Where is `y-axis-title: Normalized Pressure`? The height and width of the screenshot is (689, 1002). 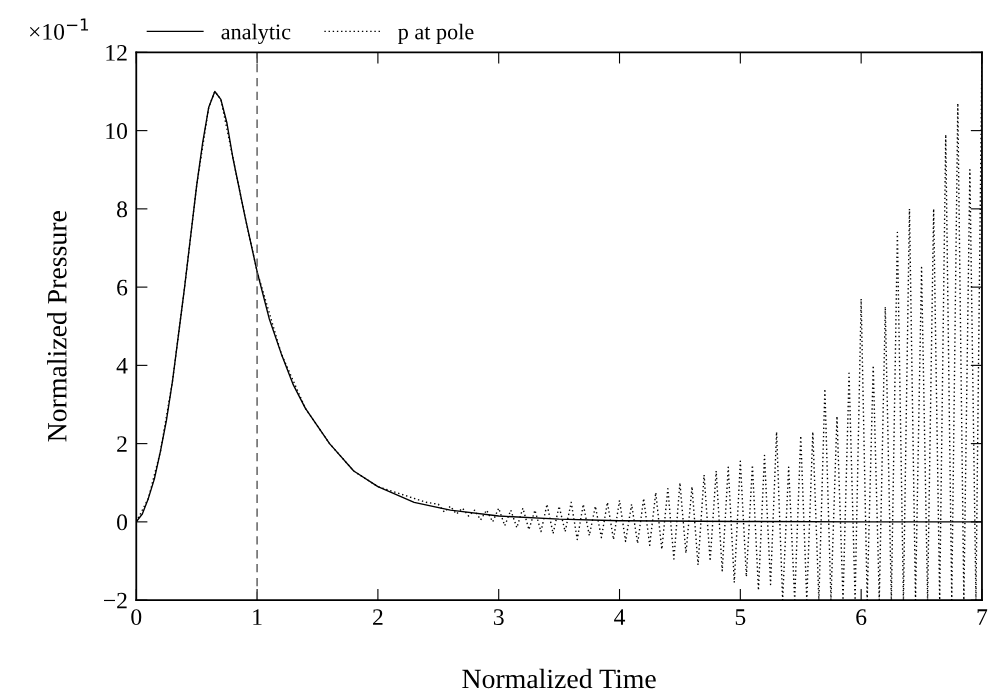 y-axis-title: Normalized Pressure is located at coordinates (57, 326).